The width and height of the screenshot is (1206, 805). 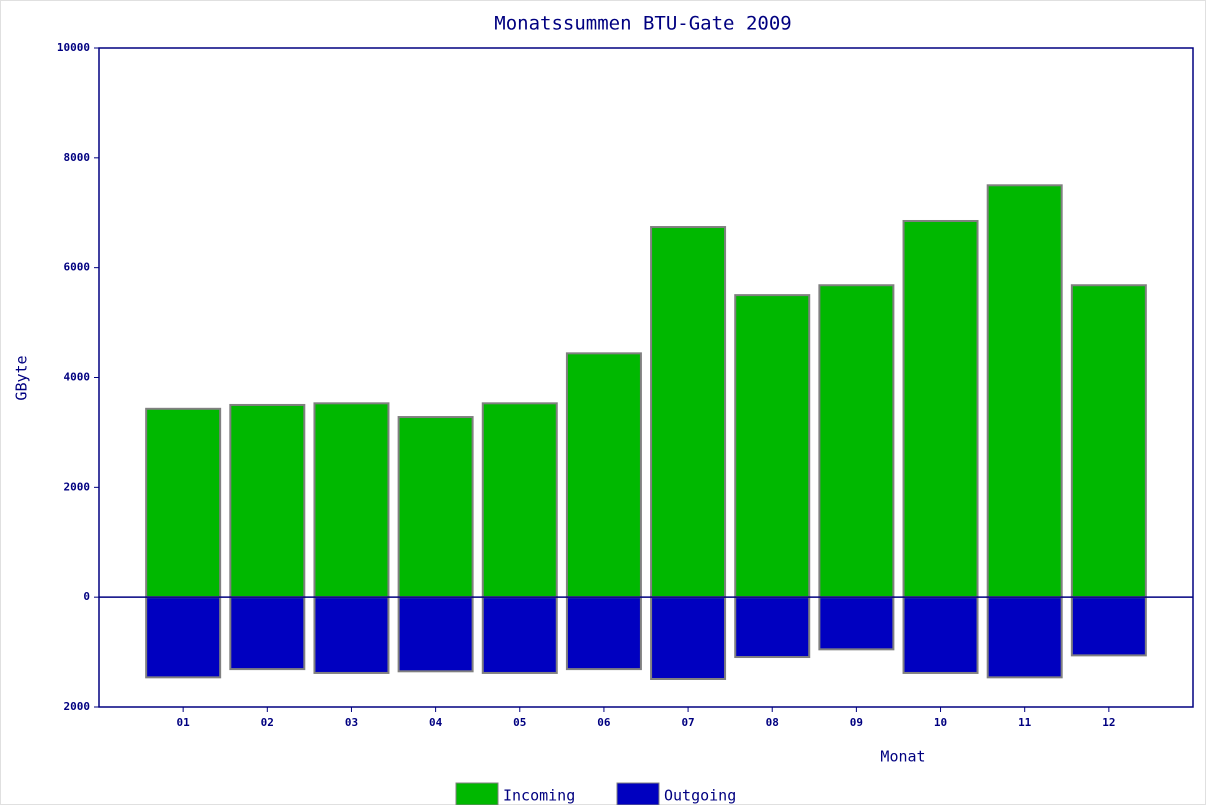 What do you see at coordinates (77, 157) in the screenshot?
I see `y-tick-label: 8000` at bounding box center [77, 157].